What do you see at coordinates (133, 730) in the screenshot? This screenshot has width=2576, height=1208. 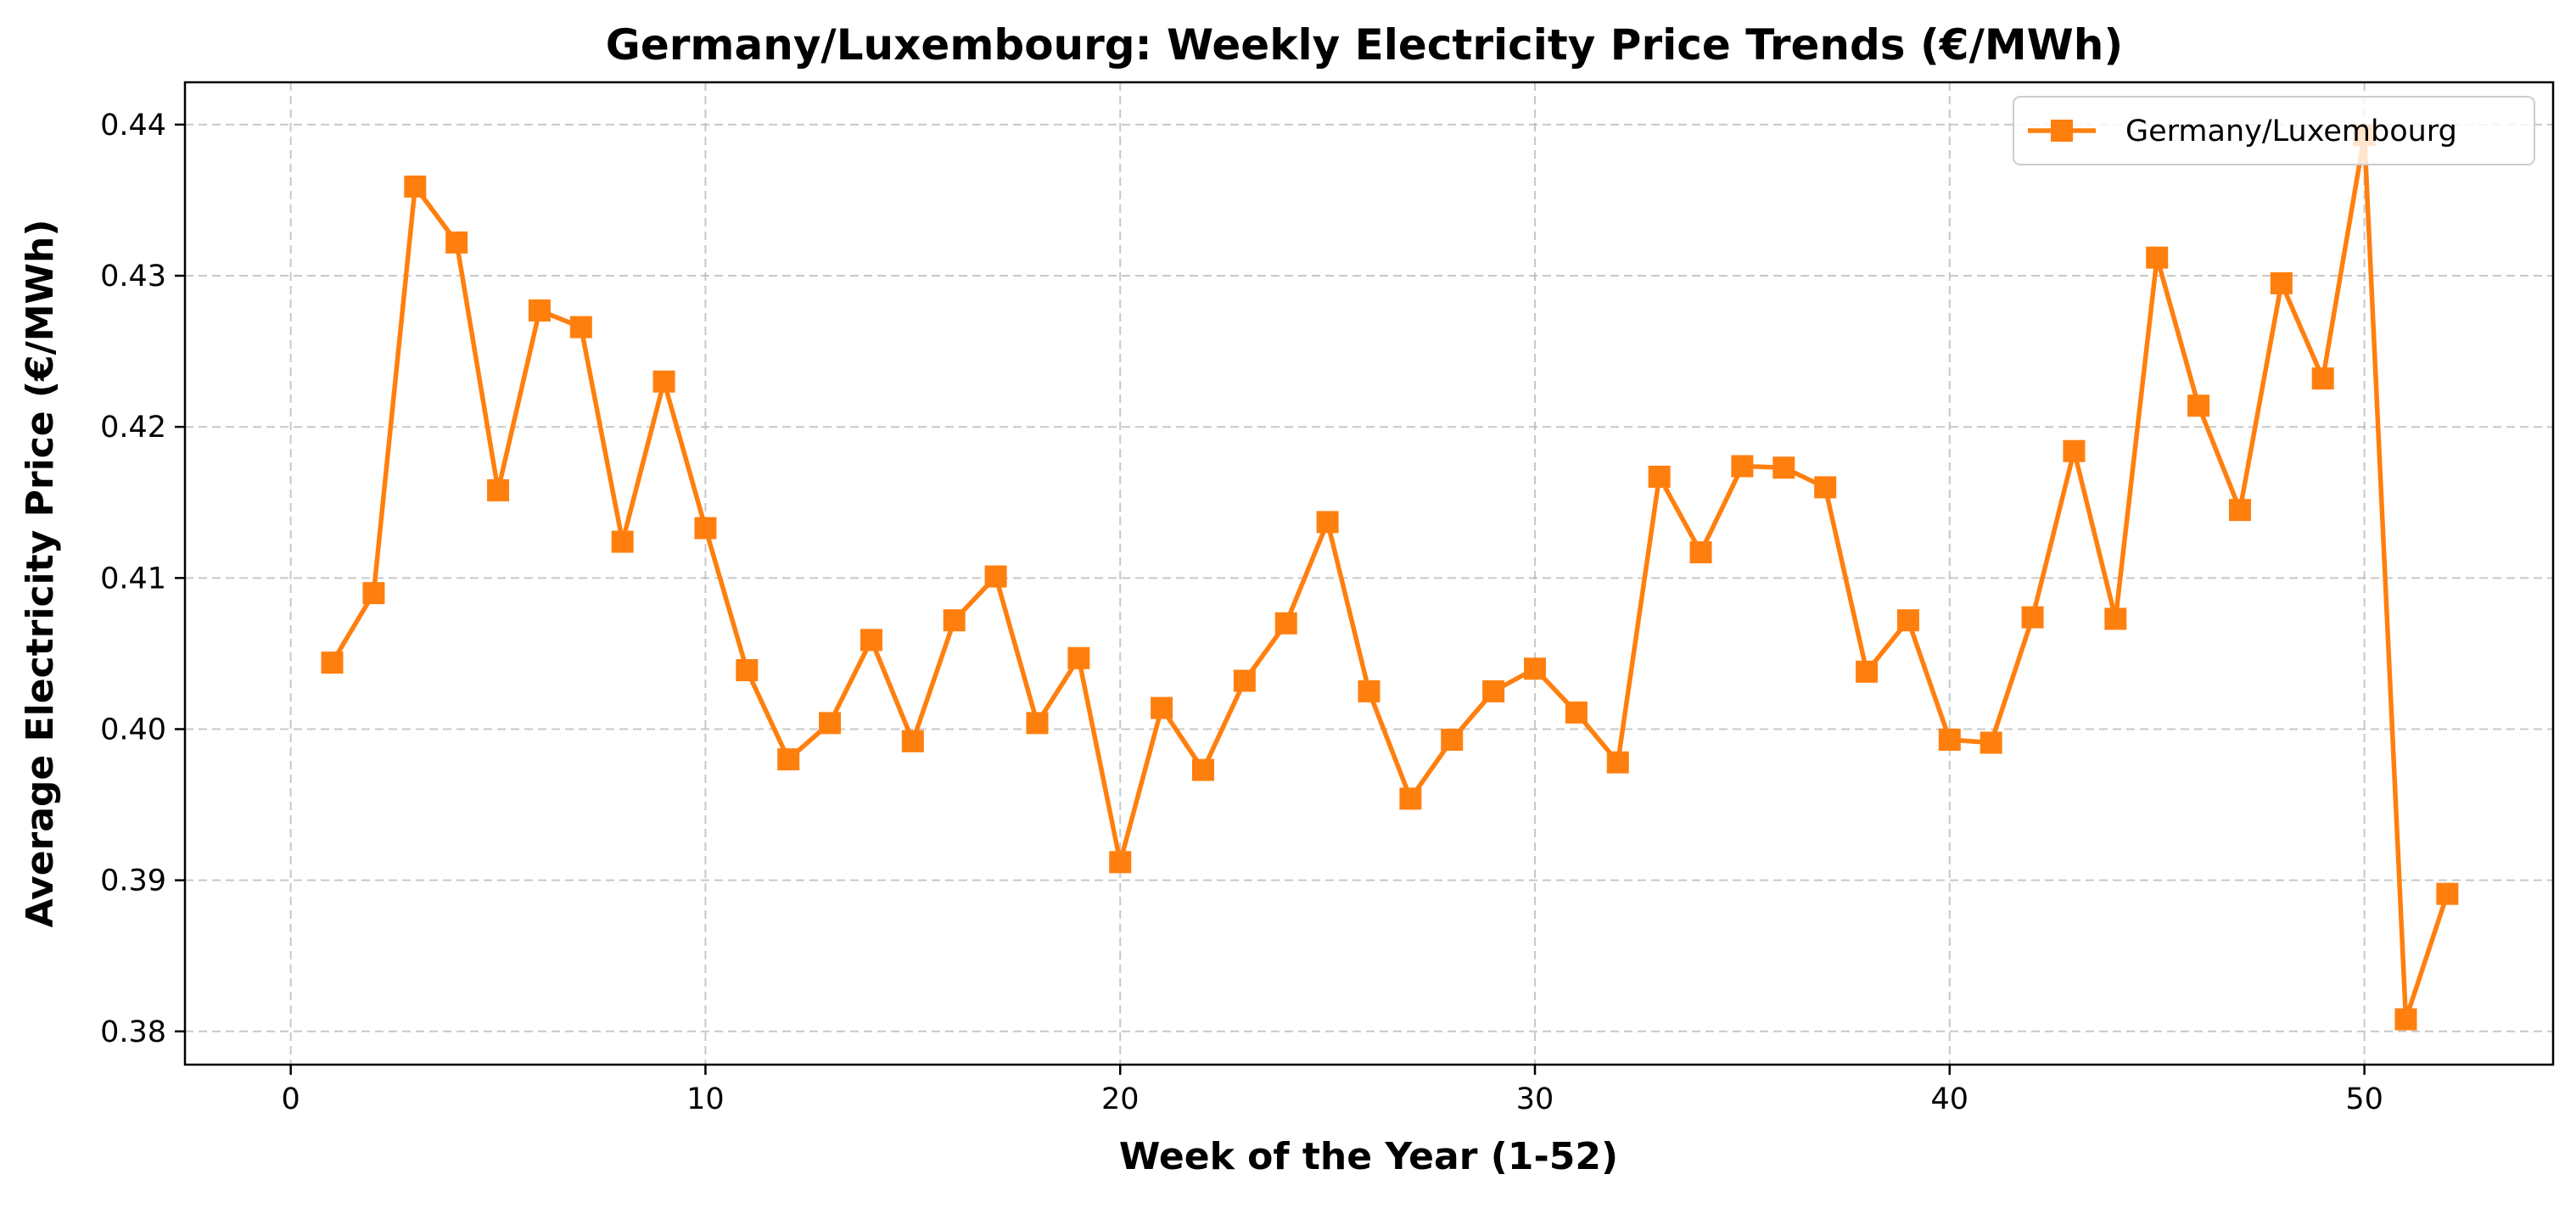 I see `y-tick-label: 0.40` at bounding box center [133, 730].